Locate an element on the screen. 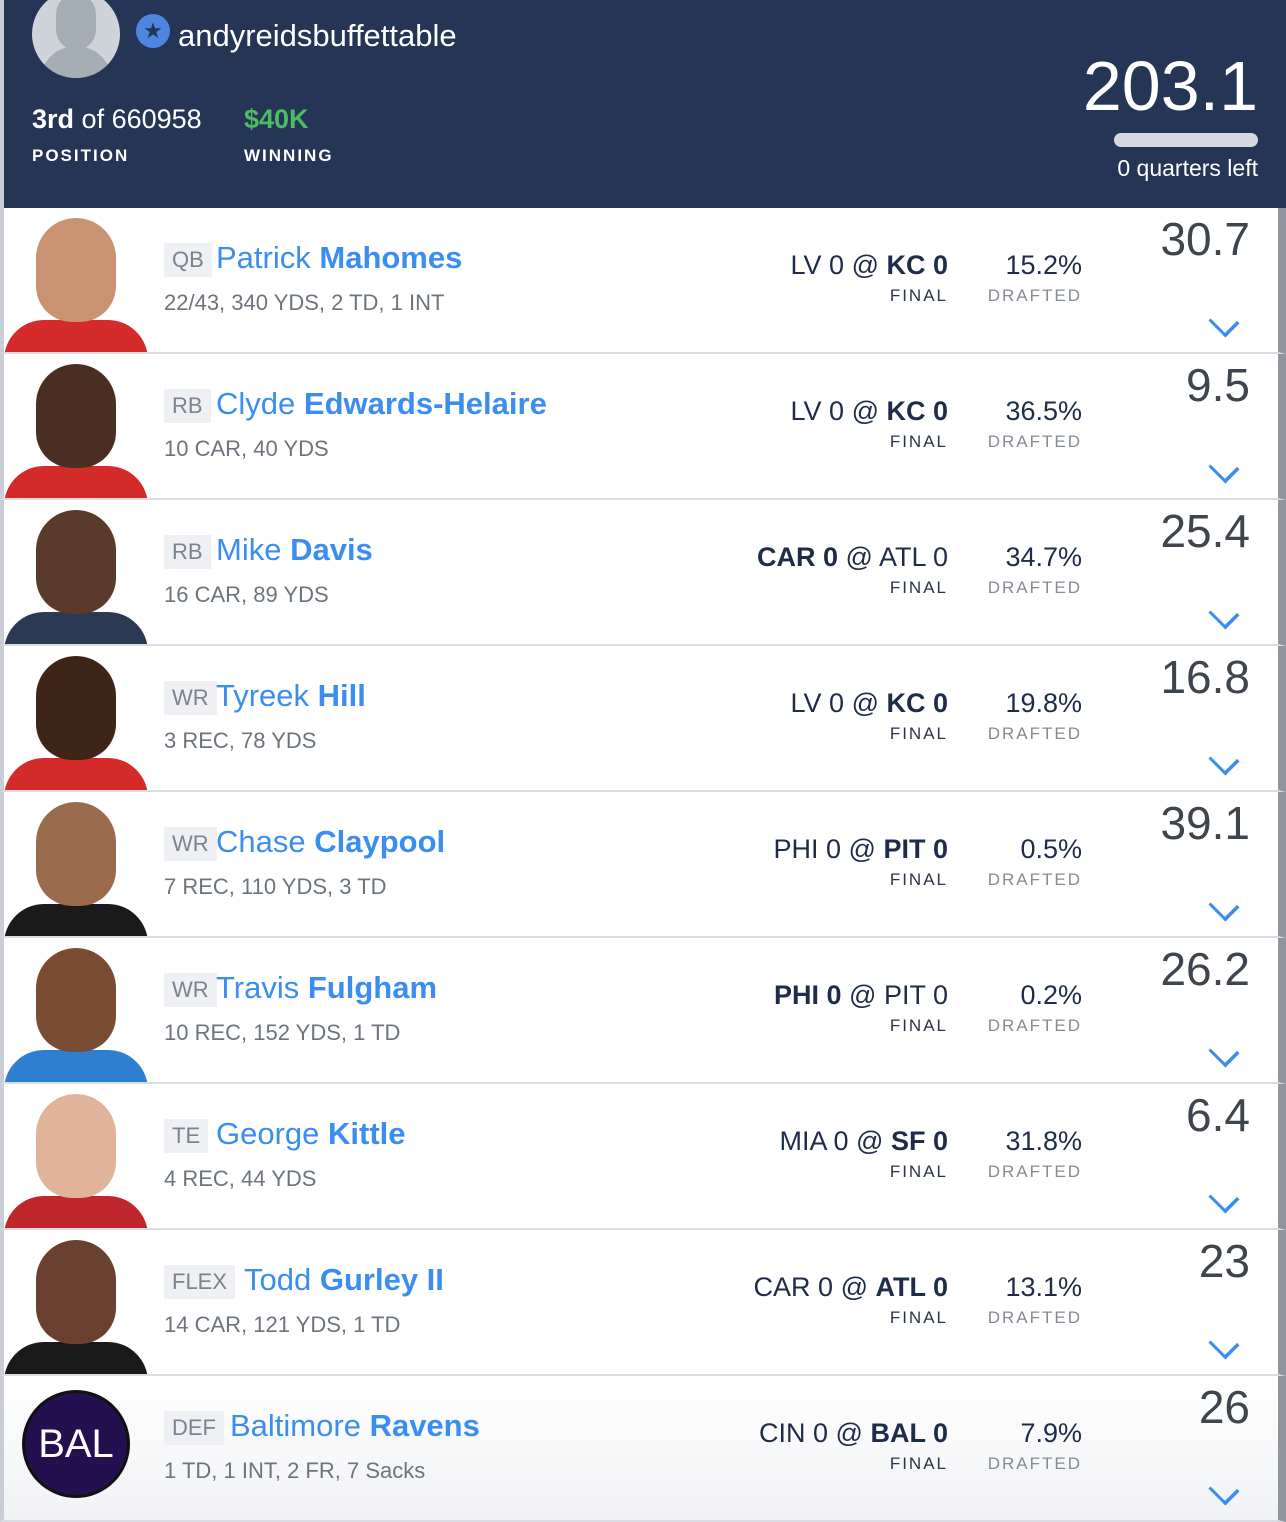  fantasy-points: 30.7 is located at coordinates (1205, 239).